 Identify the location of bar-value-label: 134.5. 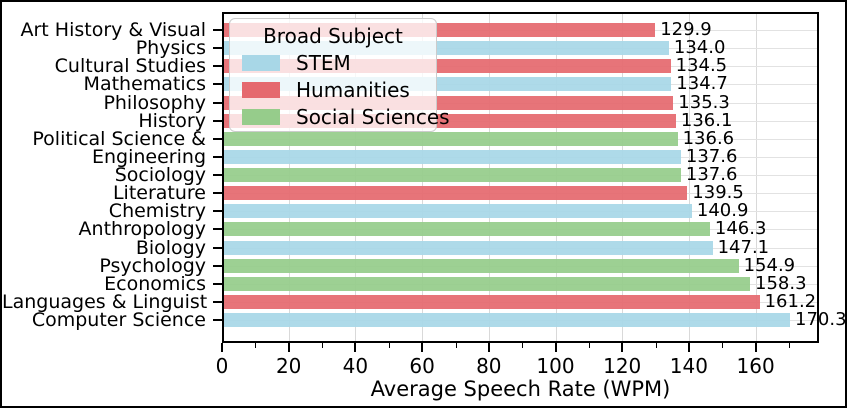
(701, 66).